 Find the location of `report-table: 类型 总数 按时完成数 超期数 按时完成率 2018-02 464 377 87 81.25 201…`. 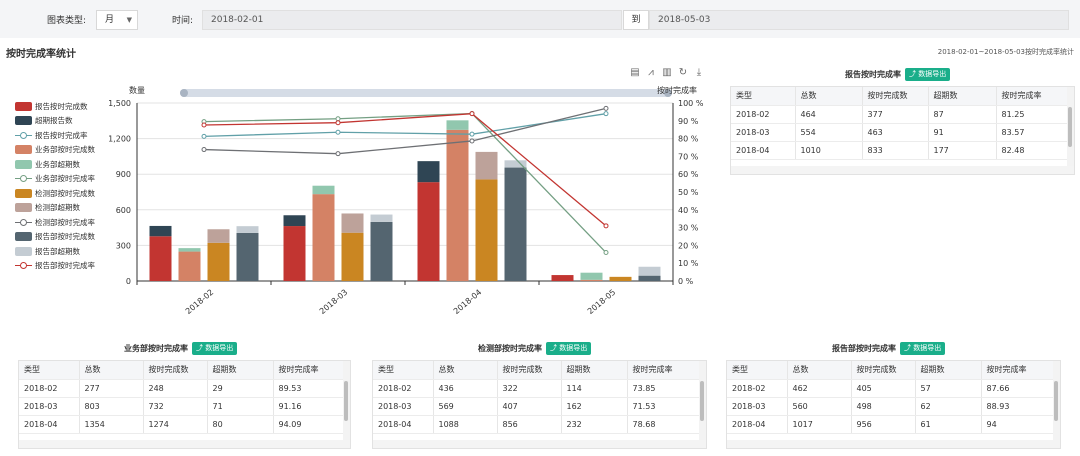

report-table: 类型 总数 按时完成数 超期数 按时完成率 2018-02 464 377 87 81.25 201… is located at coordinates (902, 130).